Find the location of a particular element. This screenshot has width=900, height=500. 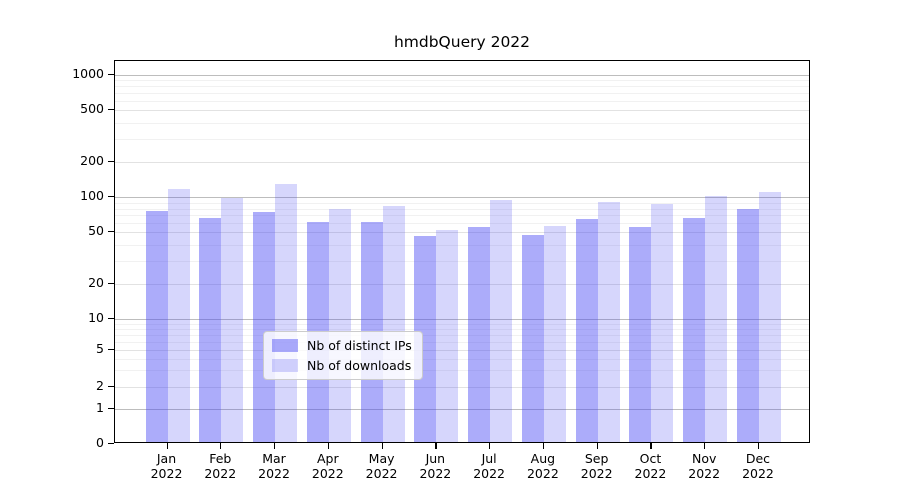

x-tick-label: Dec 2022 is located at coordinates (758, 466).